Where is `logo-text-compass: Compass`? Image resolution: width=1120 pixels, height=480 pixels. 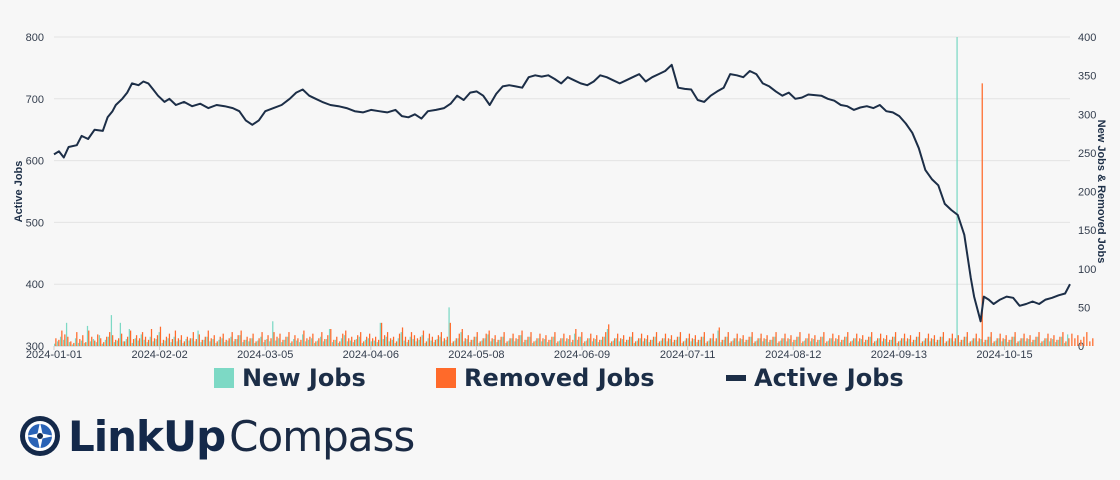
logo-text-compass: Compass is located at coordinates (322, 436).